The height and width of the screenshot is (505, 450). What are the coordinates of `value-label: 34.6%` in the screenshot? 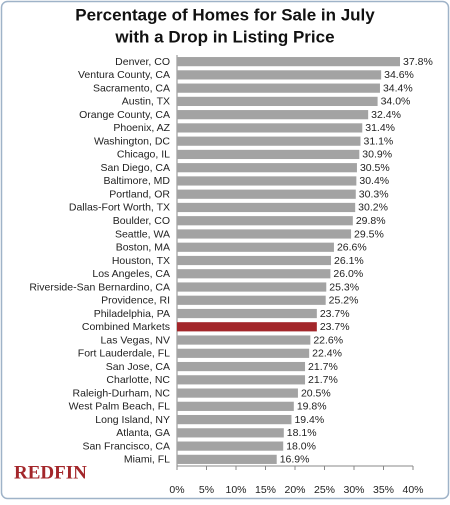 It's located at (399, 75).